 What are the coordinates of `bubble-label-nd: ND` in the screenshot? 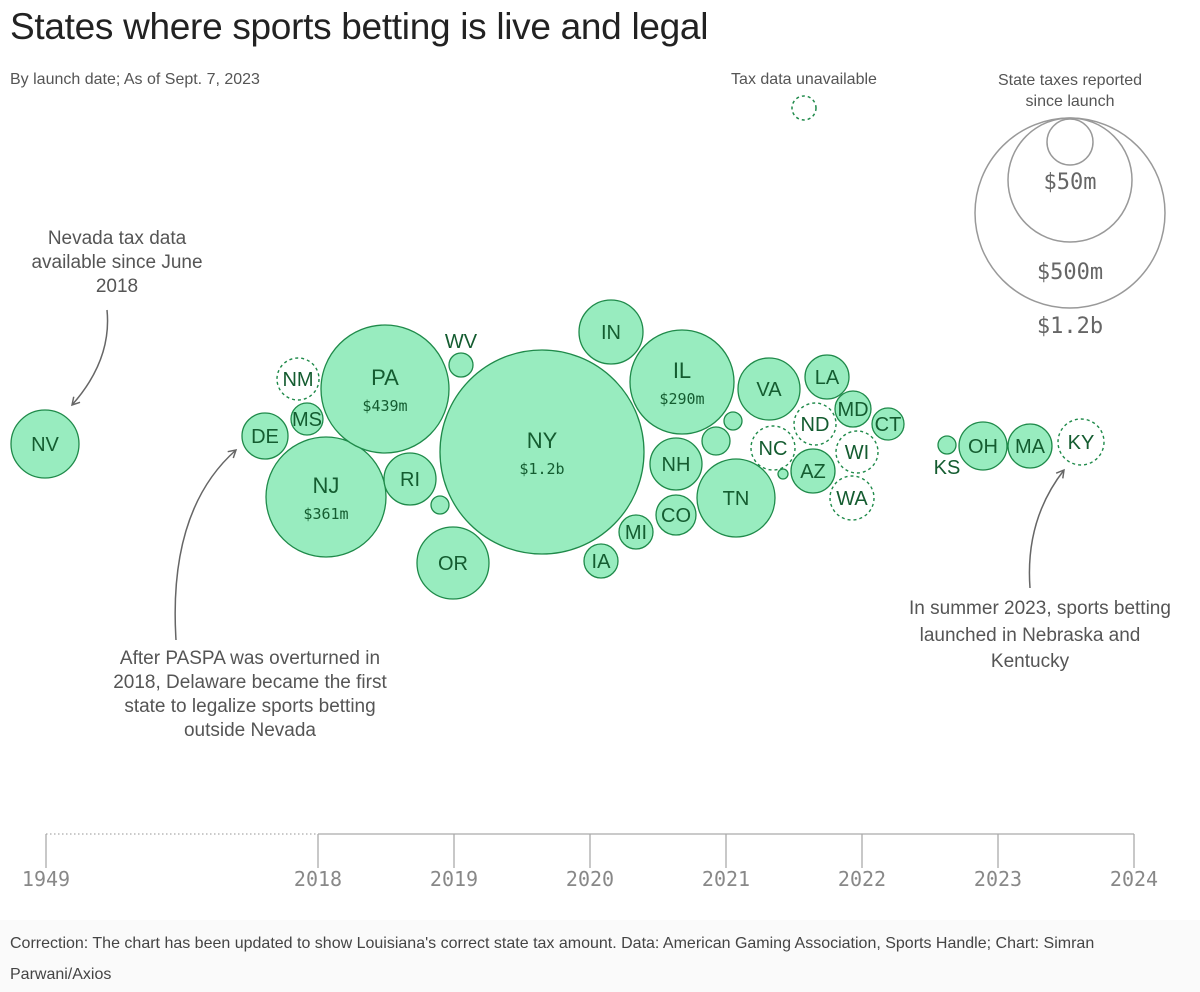 It's located at (815, 425).